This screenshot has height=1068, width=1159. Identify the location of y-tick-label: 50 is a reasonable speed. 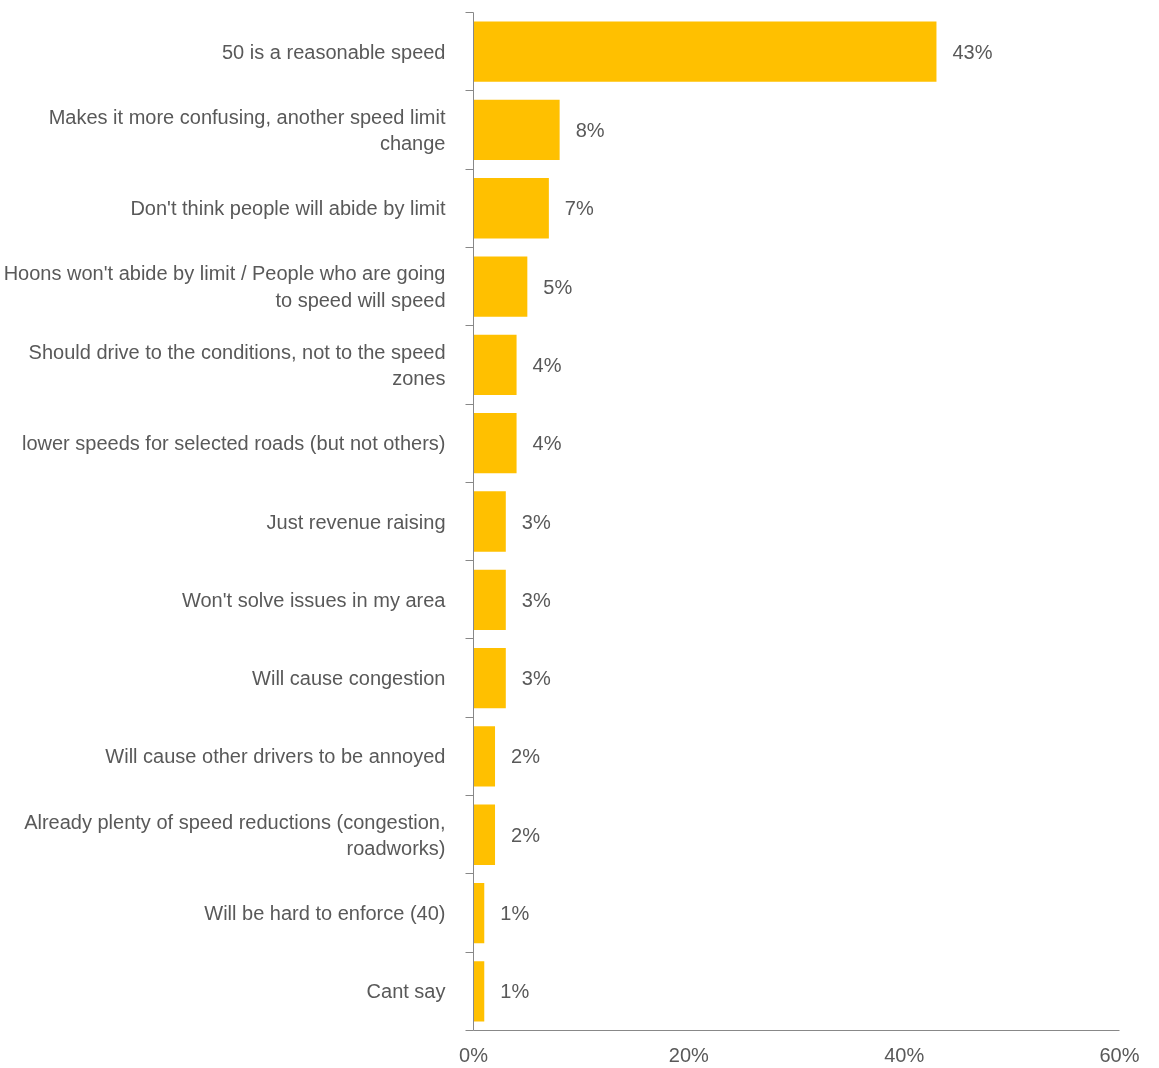
(334, 51).